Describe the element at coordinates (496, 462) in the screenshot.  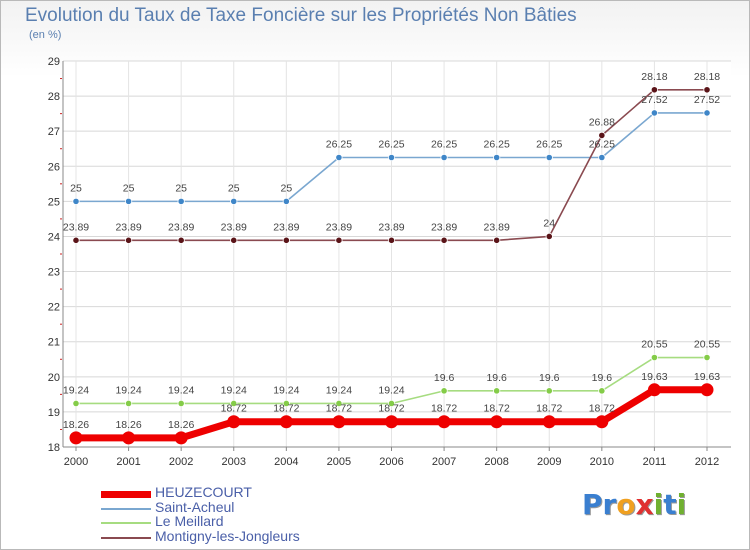
I see `x-tick-label: 2008` at that location.